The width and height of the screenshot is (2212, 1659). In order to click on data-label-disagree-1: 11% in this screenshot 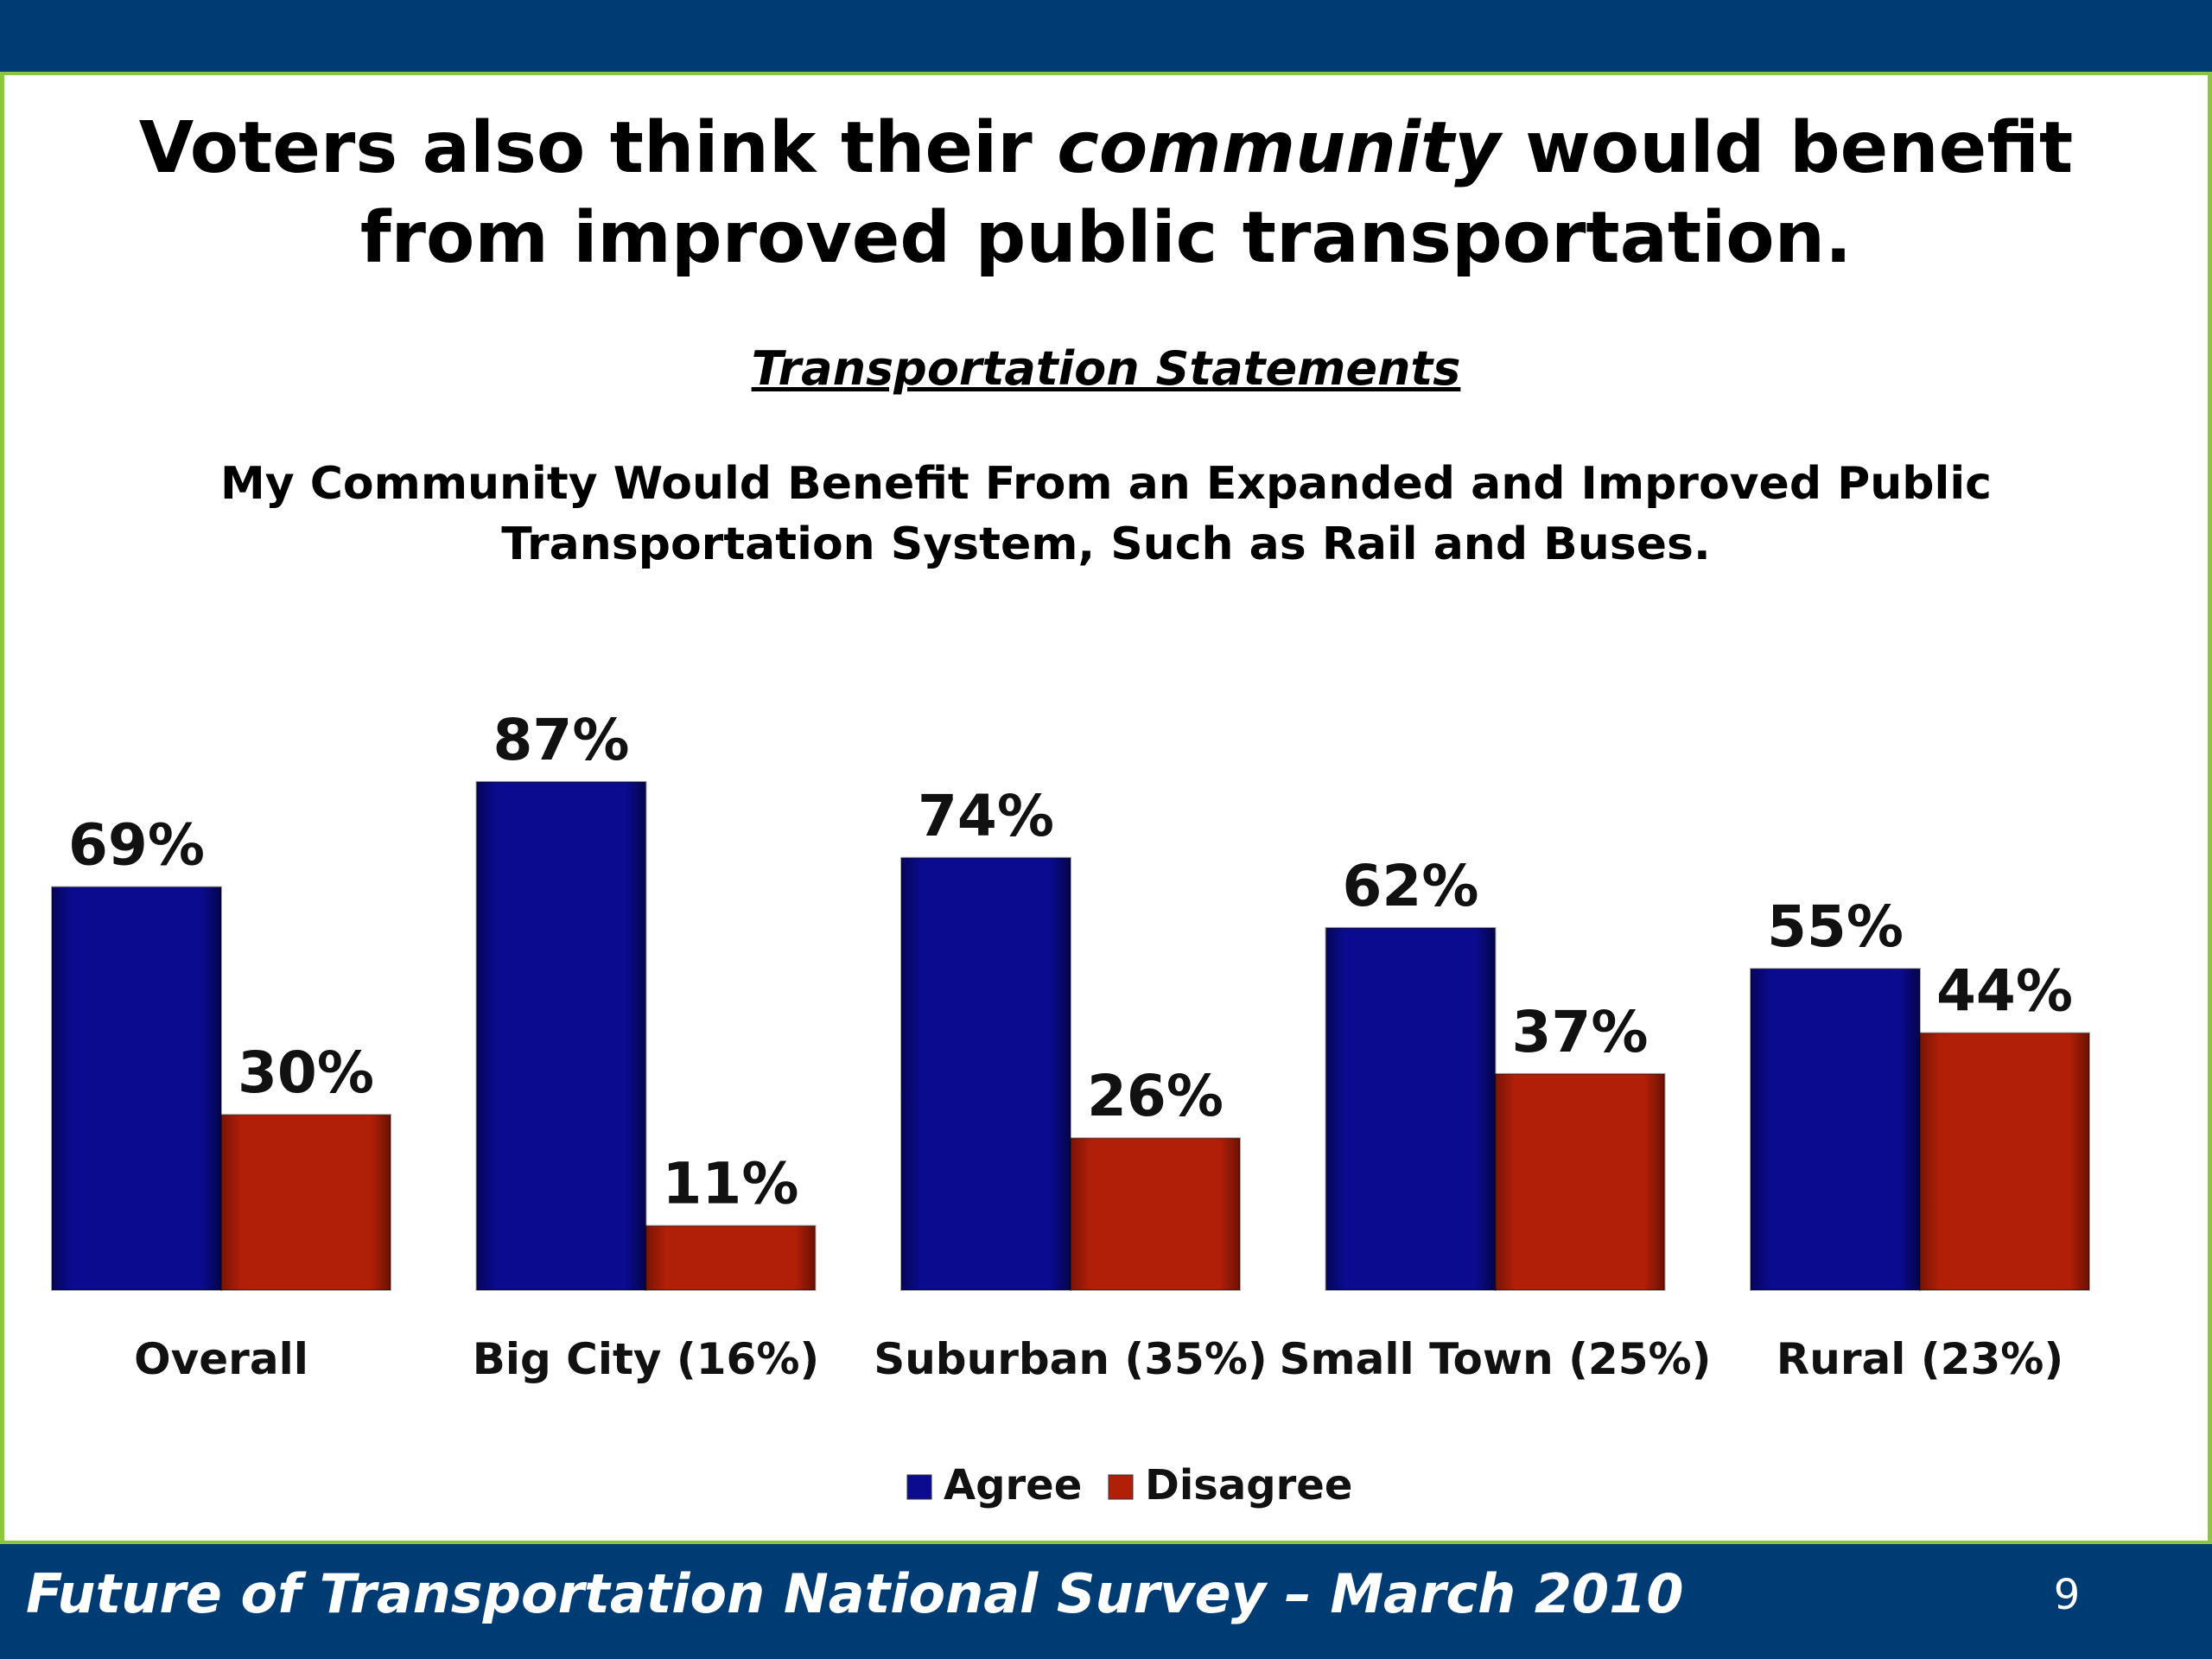, I will do `click(731, 1184)`.